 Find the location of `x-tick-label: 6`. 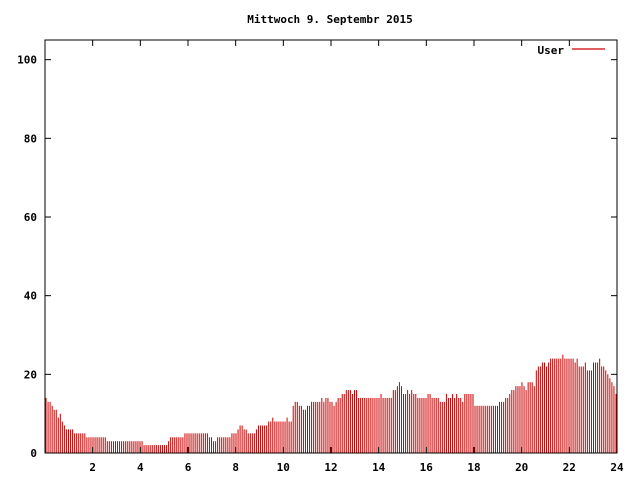

x-tick-label: 6 is located at coordinates (188, 467).